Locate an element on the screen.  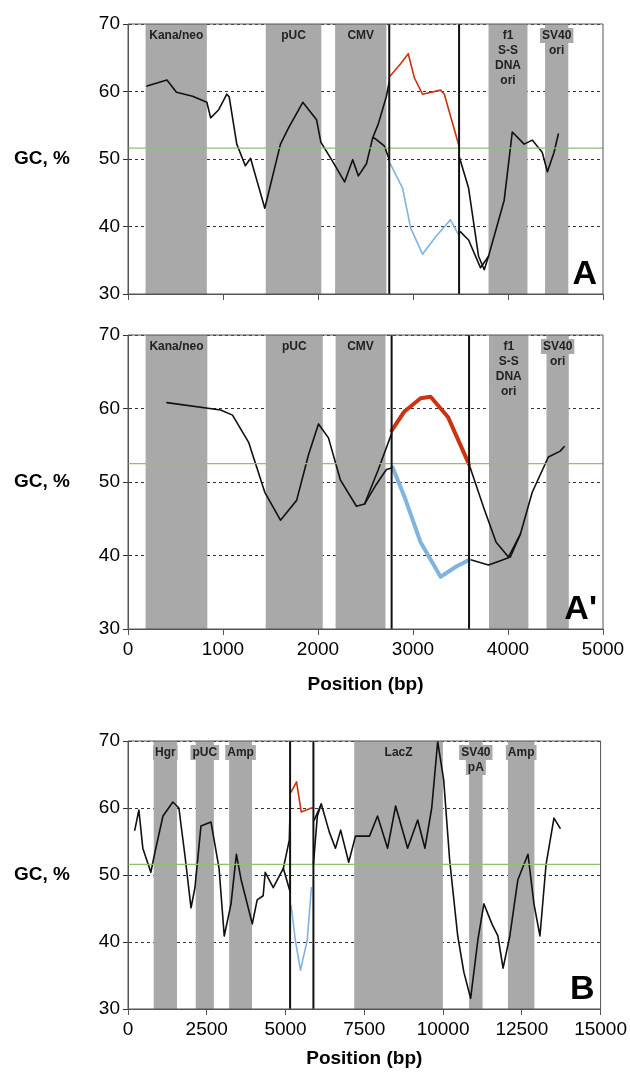
x-tick-label: 3000 is located at coordinates (413, 648).